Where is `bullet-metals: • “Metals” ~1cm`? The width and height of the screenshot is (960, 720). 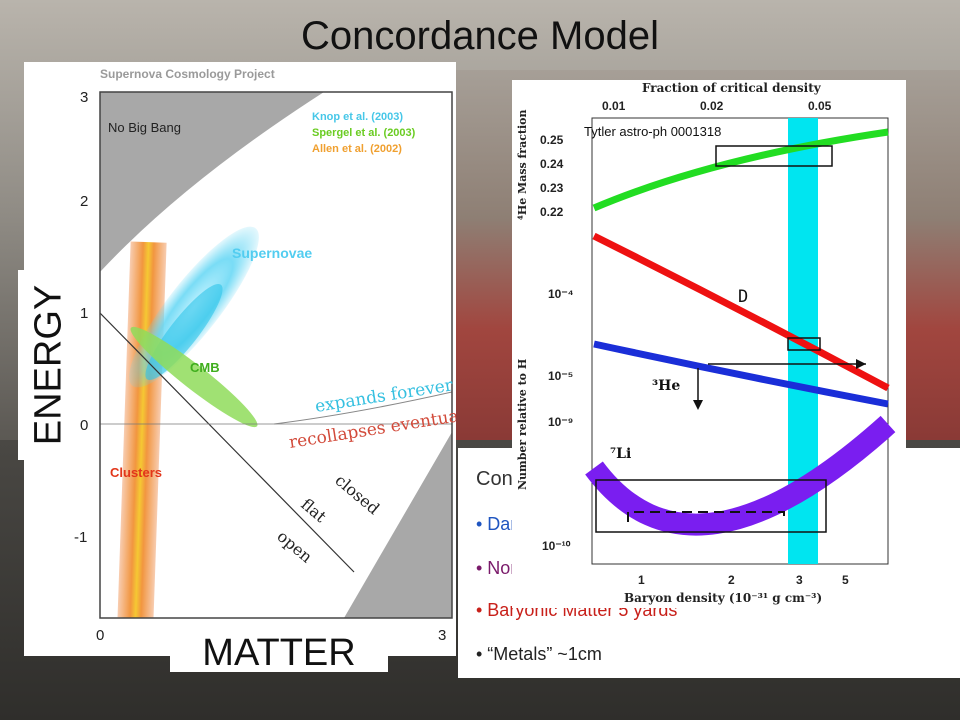 bullet-metals: • “Metals” ~1cm is located at coordinates (539, 654).